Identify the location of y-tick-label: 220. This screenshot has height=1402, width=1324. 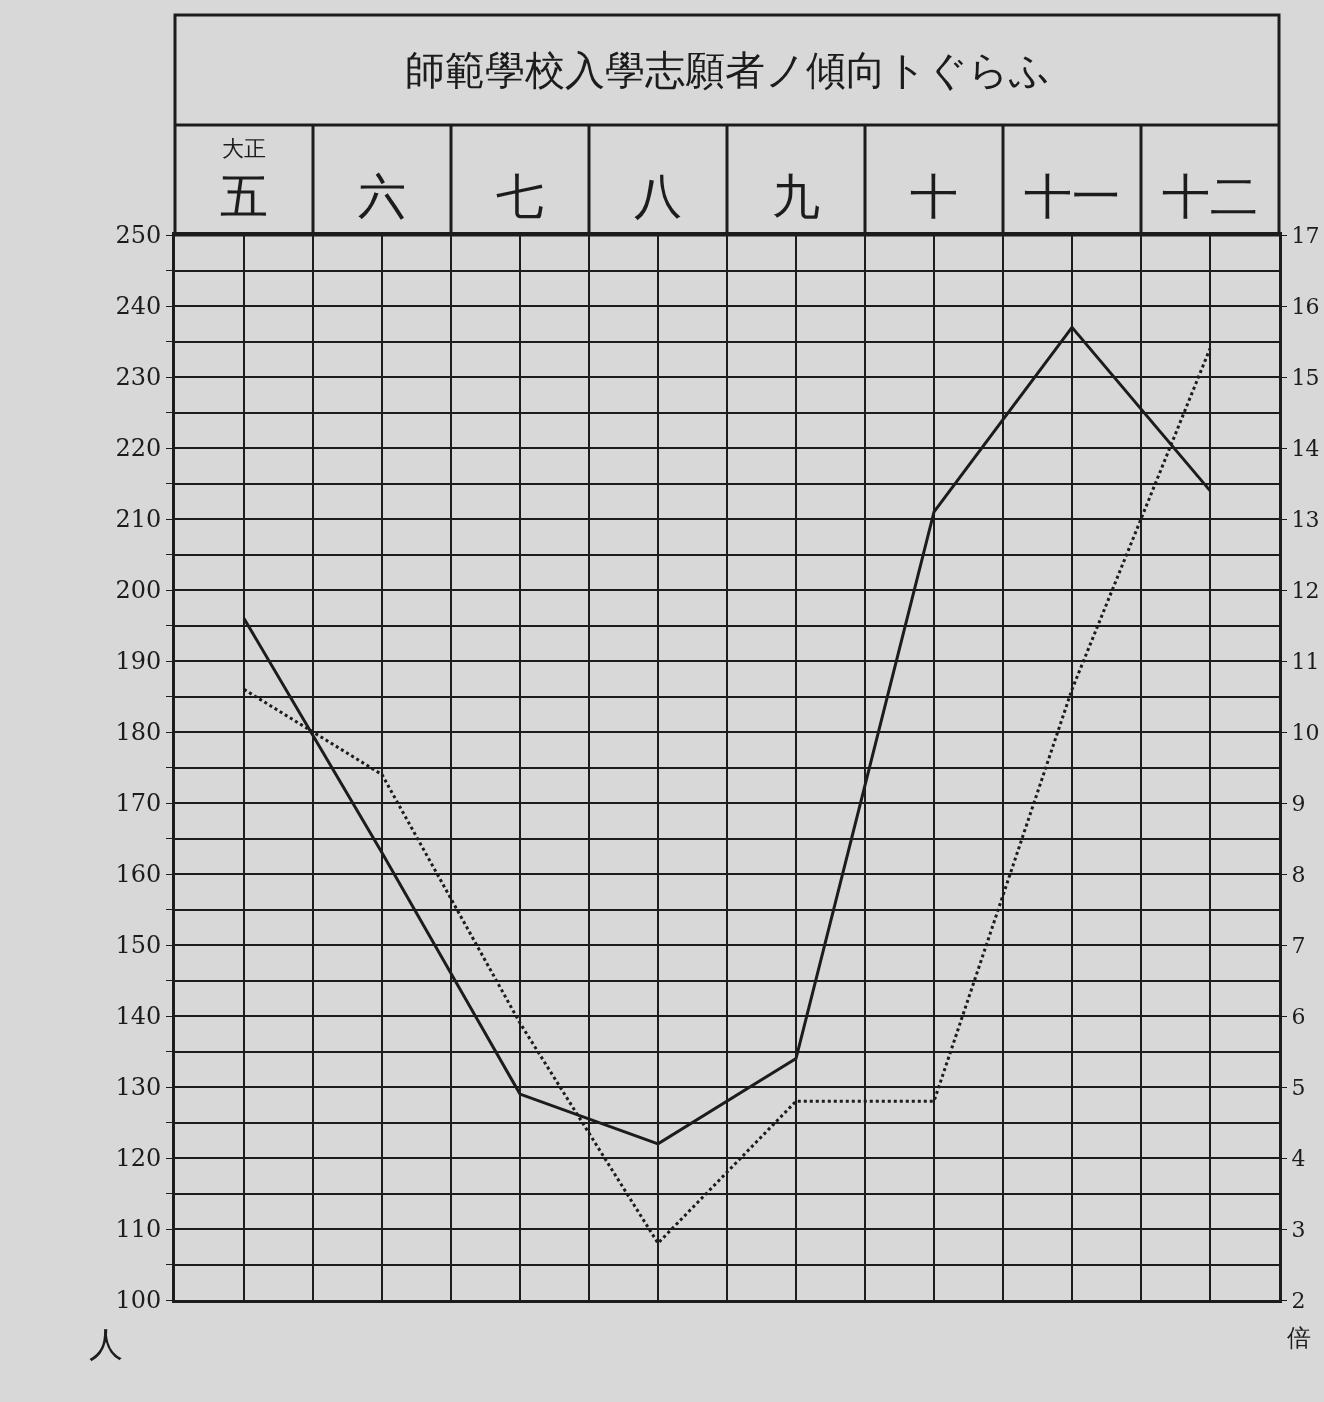
(138, 448).